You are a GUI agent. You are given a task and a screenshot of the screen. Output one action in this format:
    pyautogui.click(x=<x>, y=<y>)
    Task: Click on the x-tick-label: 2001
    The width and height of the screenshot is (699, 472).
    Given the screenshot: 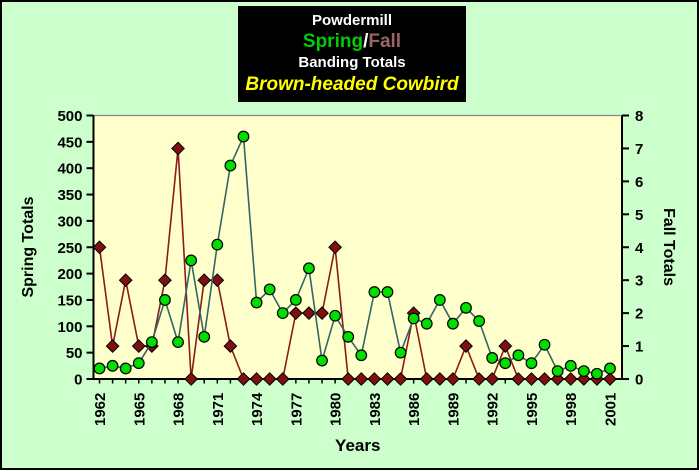 What is the action you would take?
    pyautogui.click(x=611, y=409)
    